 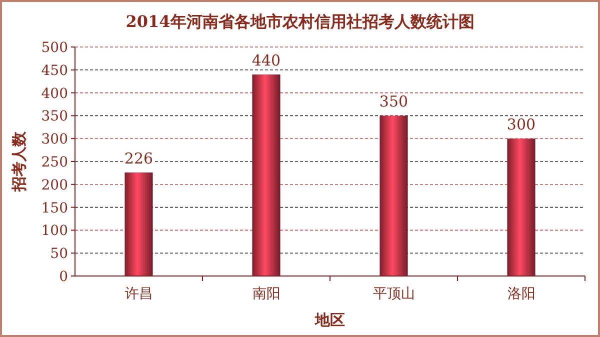 What do you see at coordinates (329, 320) in the screenshot?
I see `x-axis-title: 地区` at bounding box center [329, 320].